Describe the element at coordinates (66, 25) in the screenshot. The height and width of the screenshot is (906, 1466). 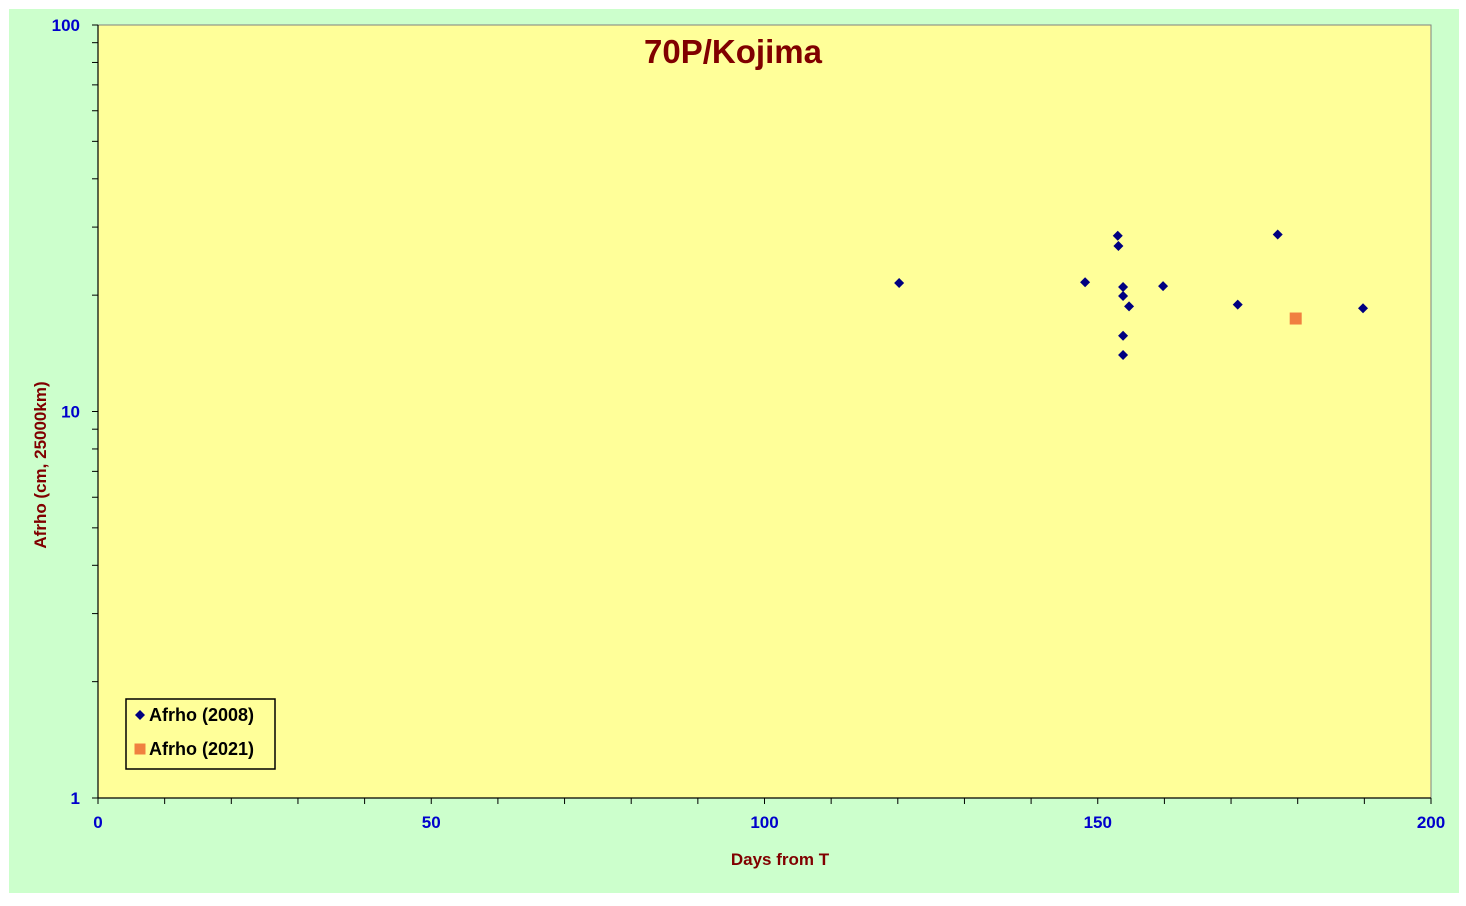
I see `y-tick-label: 100` at that location.